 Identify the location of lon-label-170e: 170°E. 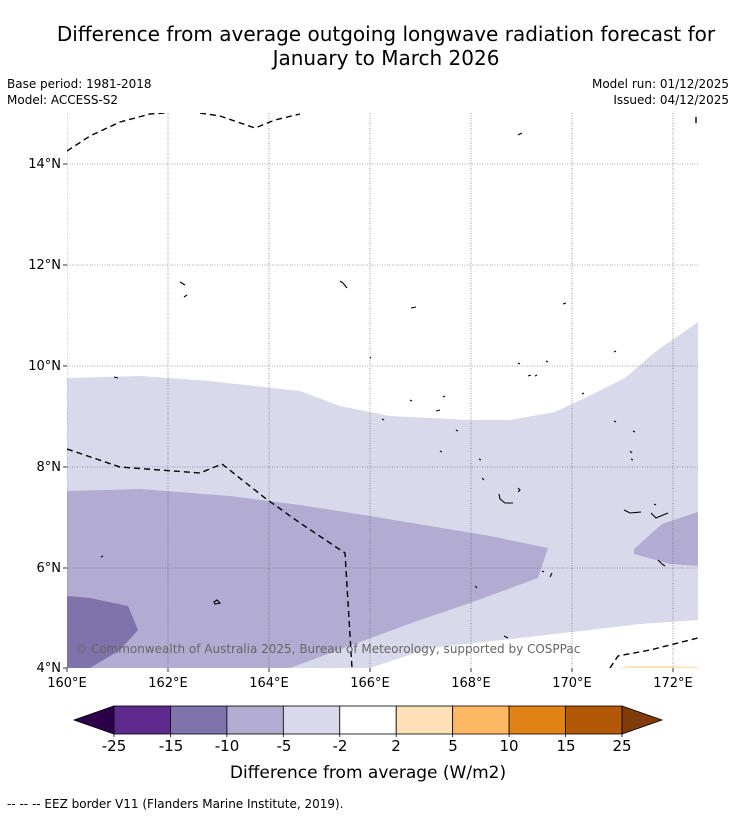
(572, 683).